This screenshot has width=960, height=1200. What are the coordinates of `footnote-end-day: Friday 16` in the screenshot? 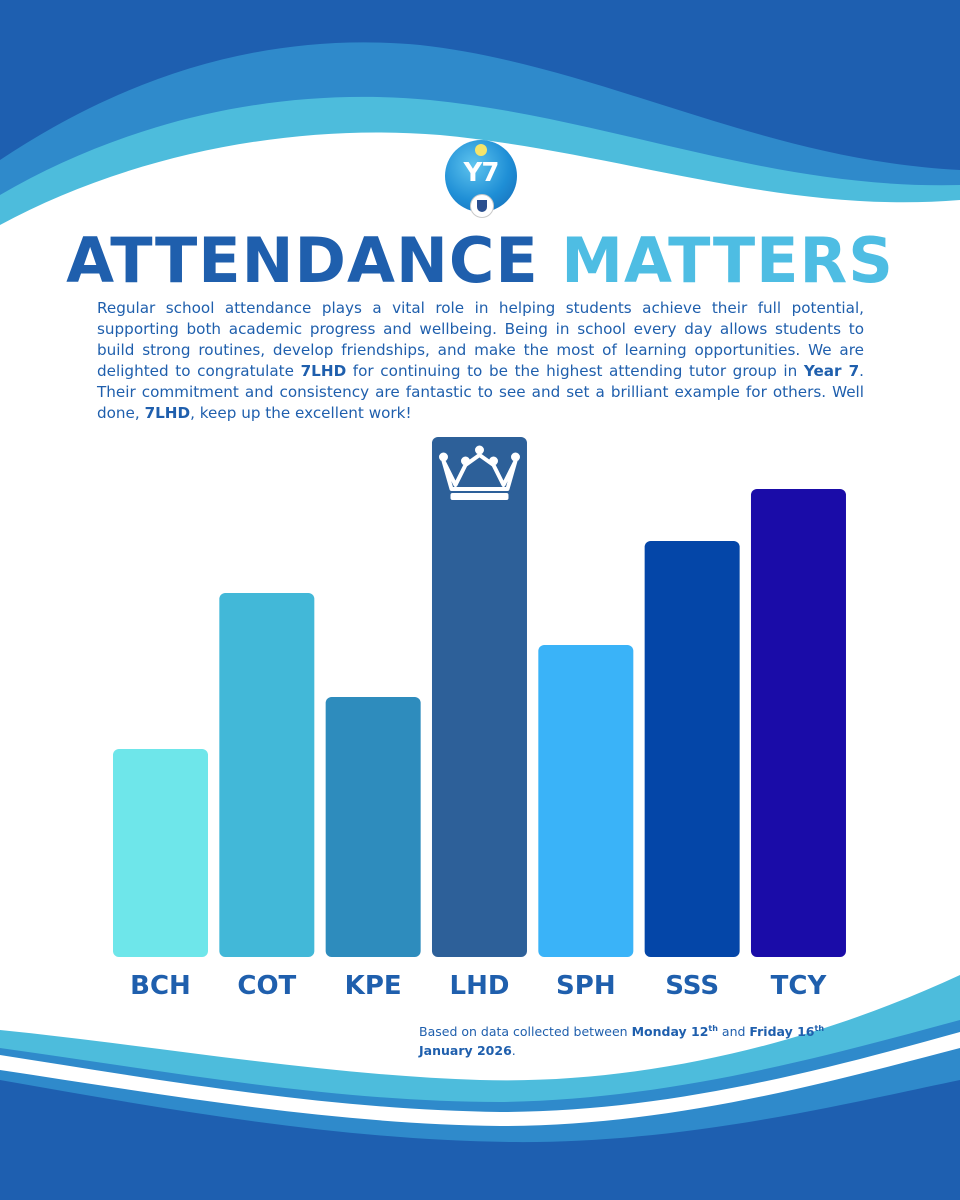 It's located at (782, 1032).